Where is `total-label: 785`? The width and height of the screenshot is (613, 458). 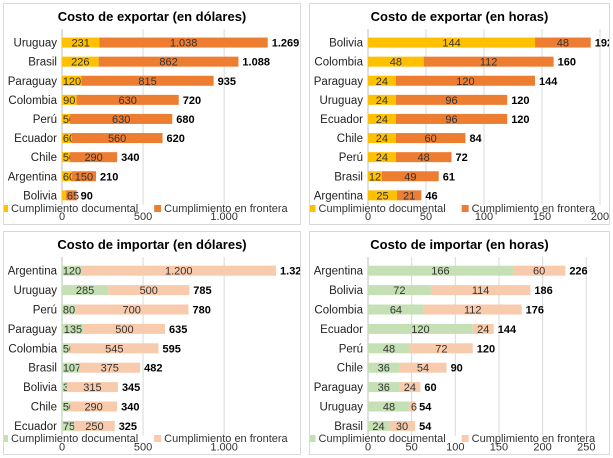
total-label: 785 is located at coordinates (202, 291).